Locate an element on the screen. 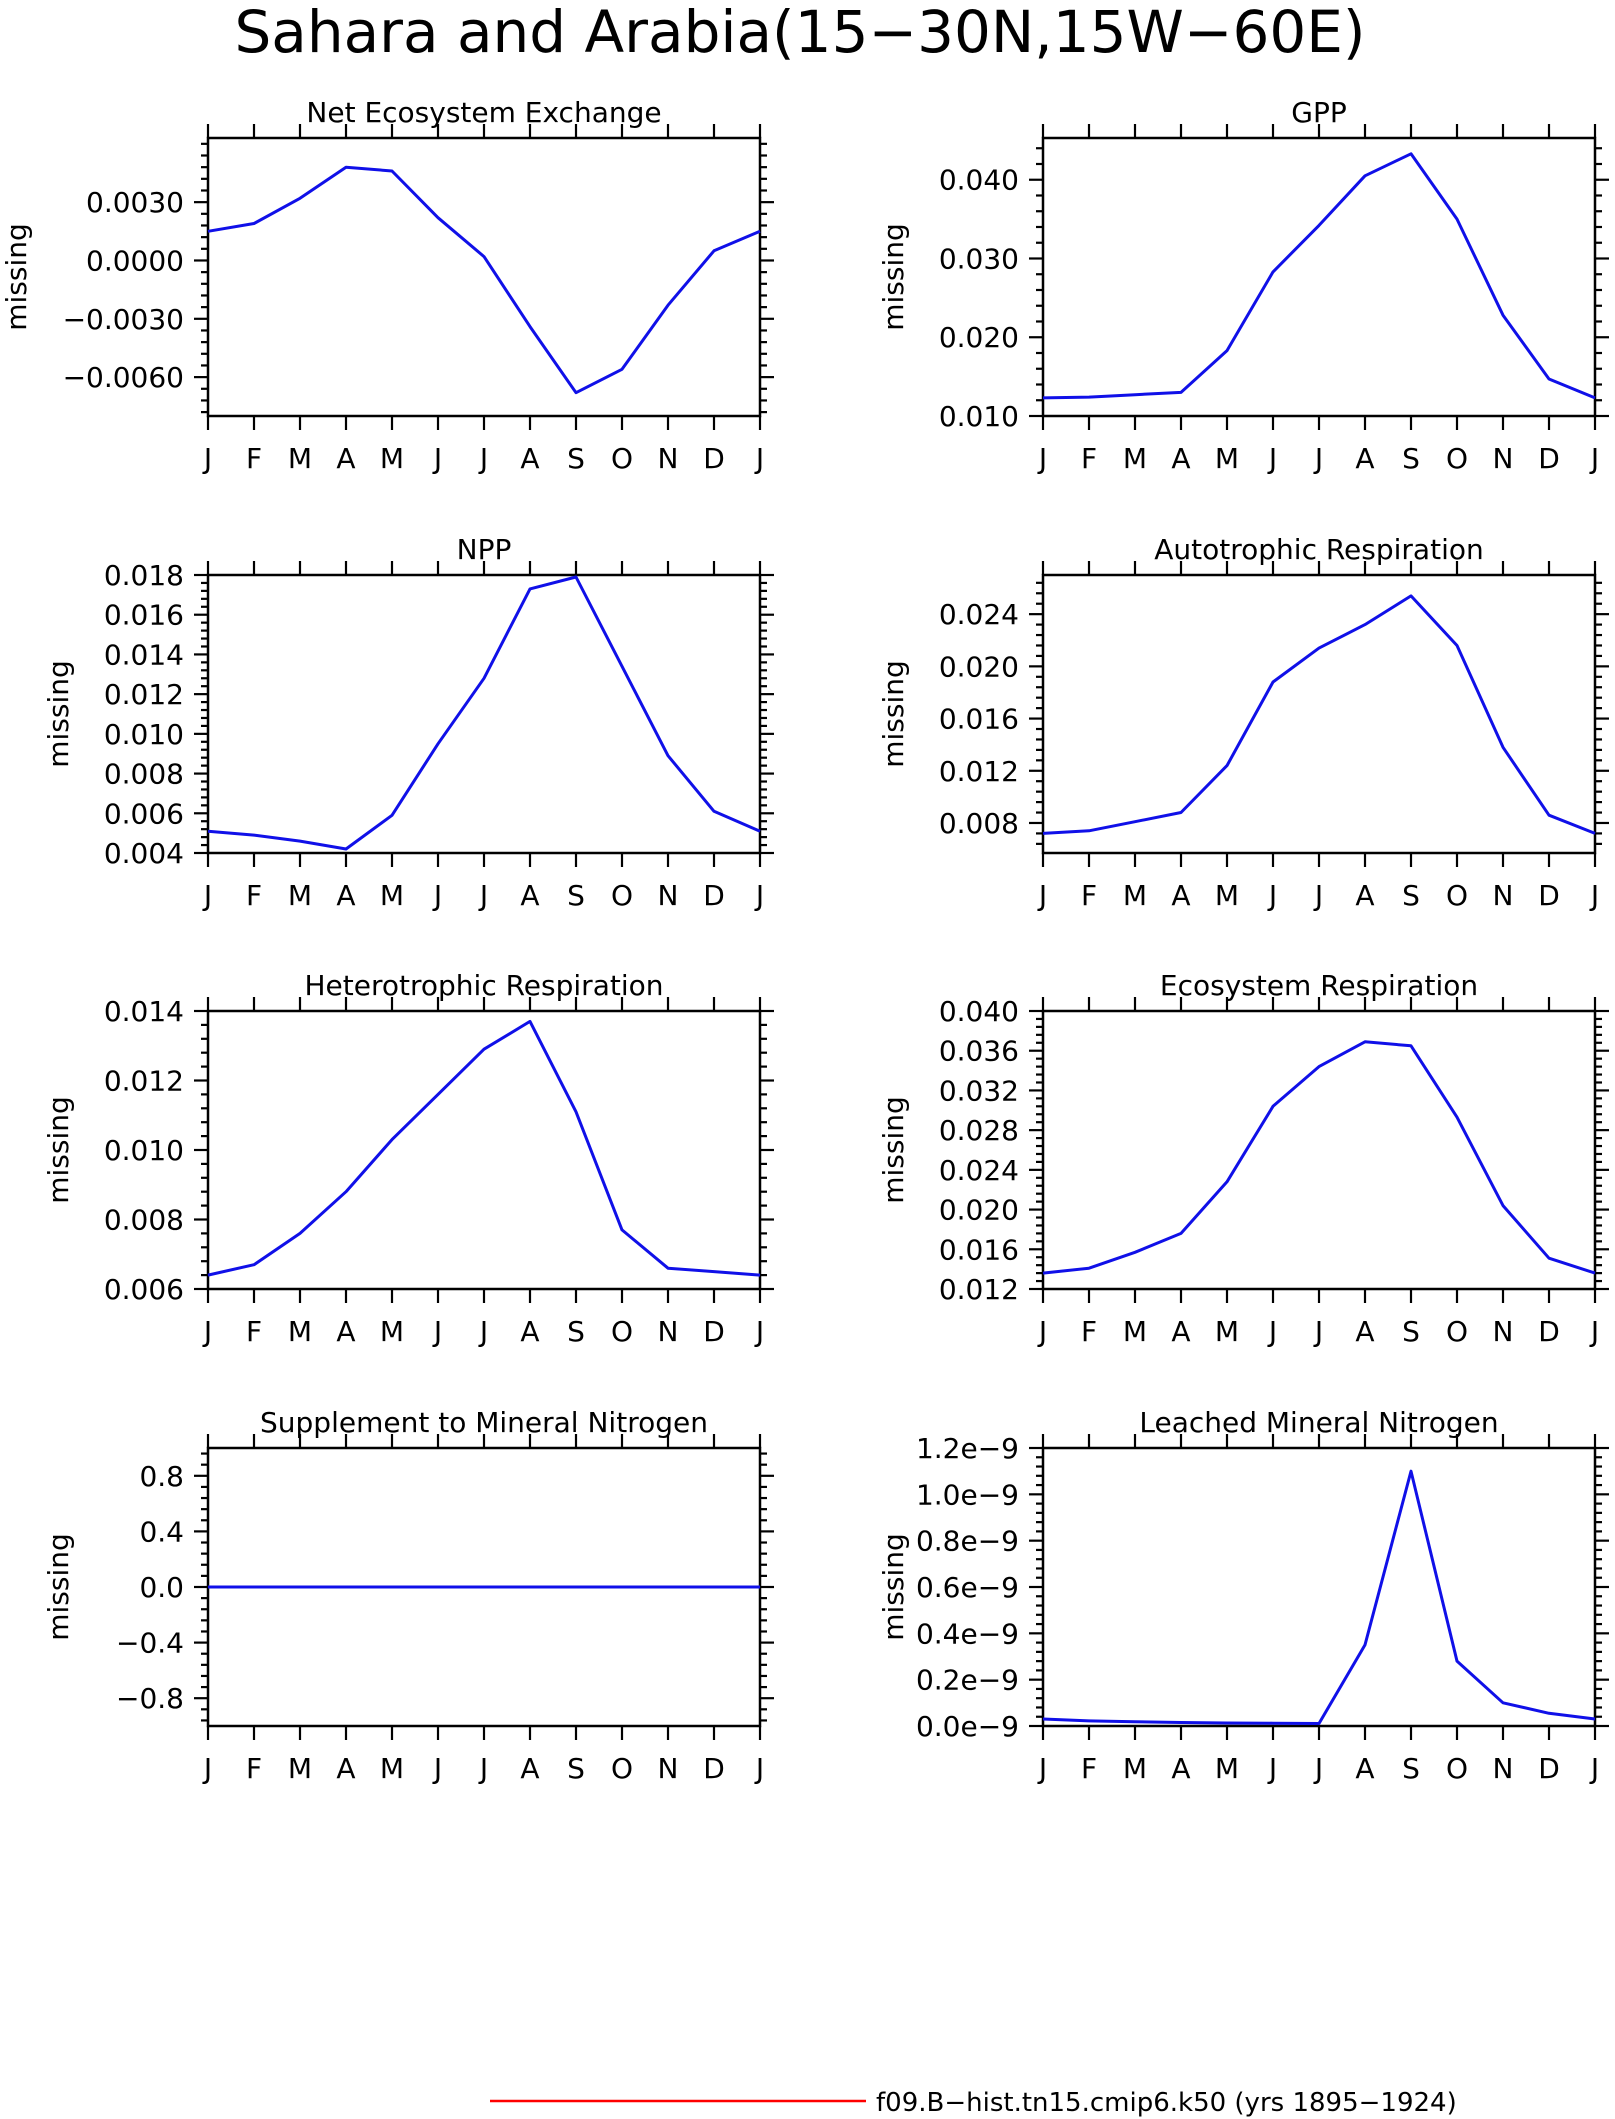 The image size is (1615, 2119). panel-title: Autotrophic Respiration is located at coordinates (1318, 549).